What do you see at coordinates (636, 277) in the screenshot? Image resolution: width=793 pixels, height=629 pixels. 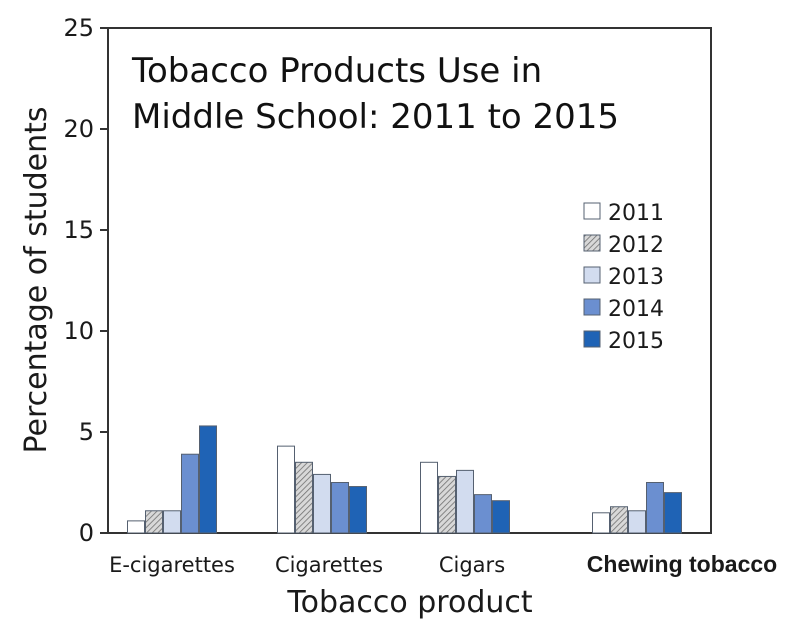 I see `legend-label: 2013` at bounding box center [636, 277].